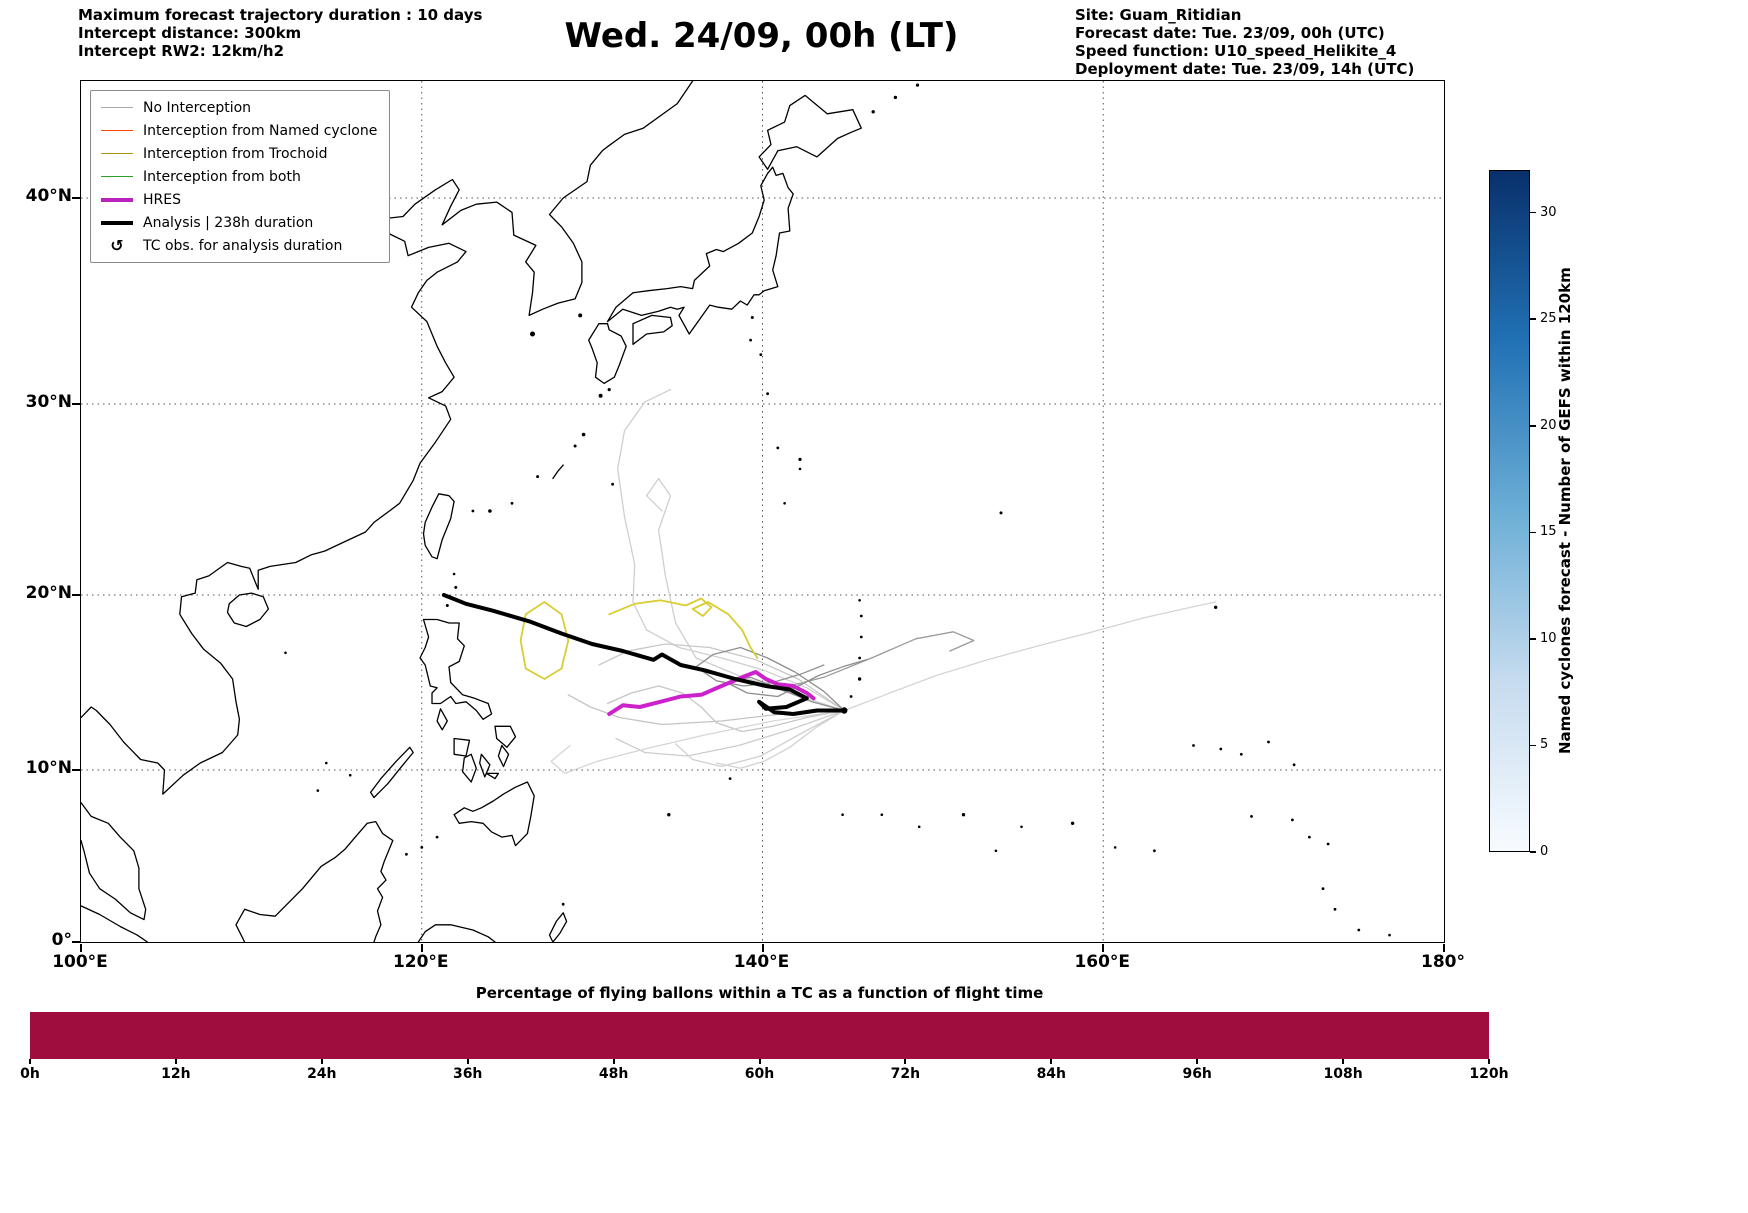  I want to click on forecast-date-text: Forecast date: Tue. 23/09, 00h (UTC), so click(1230, 33).